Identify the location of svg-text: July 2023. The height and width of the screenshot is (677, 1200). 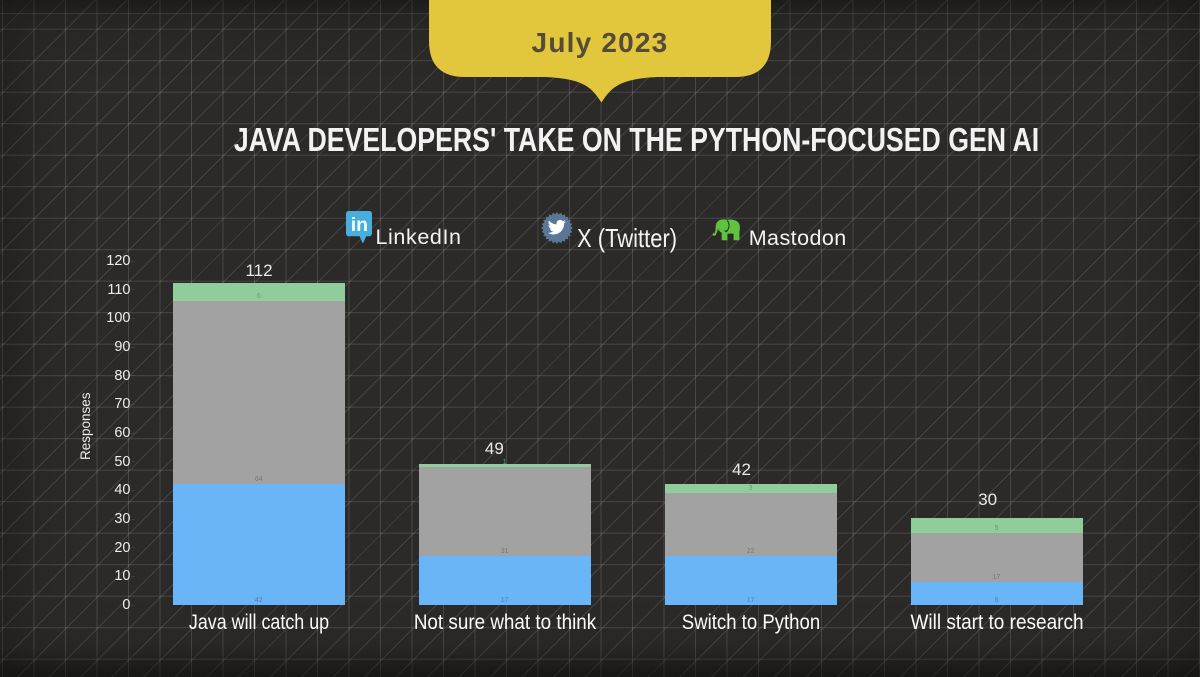
(600, 42).